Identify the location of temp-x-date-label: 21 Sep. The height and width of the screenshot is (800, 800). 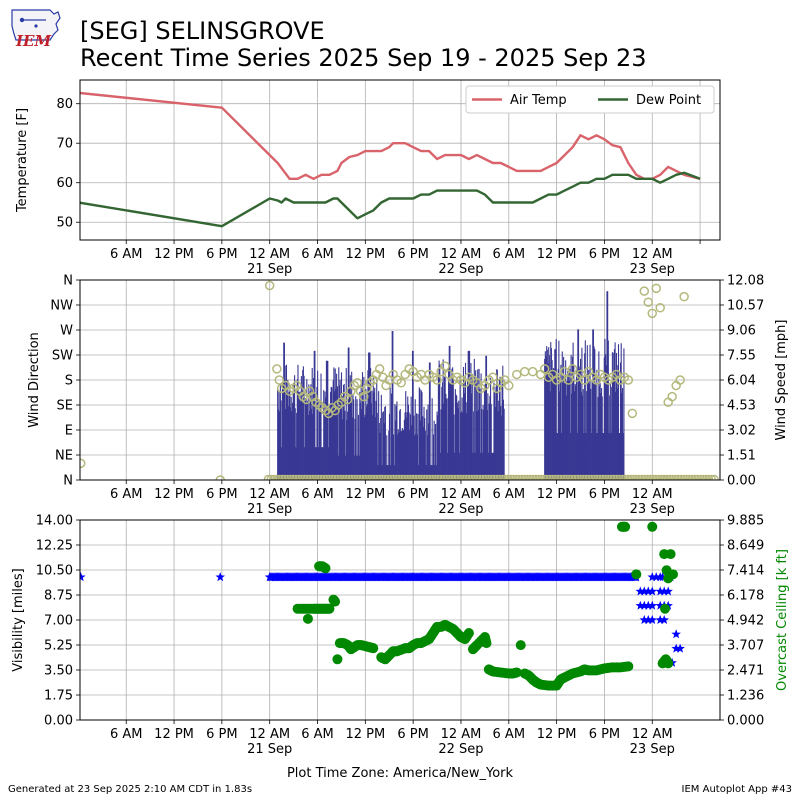
(269, 269).